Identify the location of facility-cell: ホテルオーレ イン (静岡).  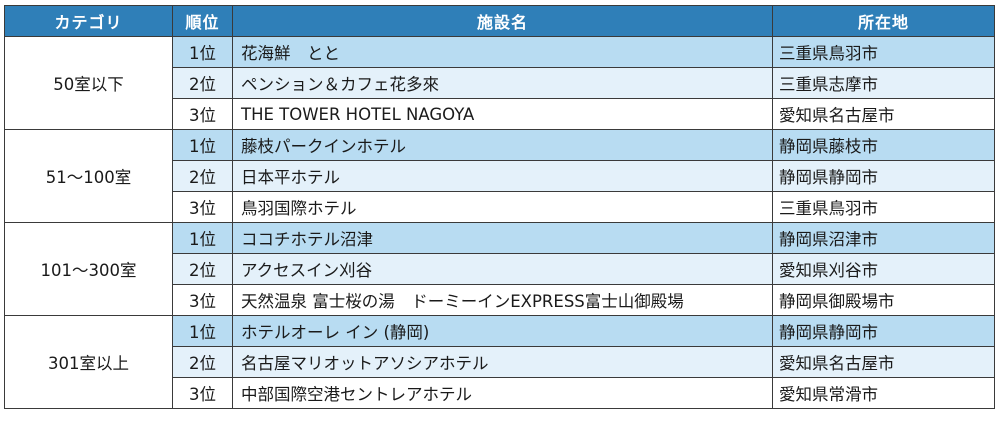
(502, 331).